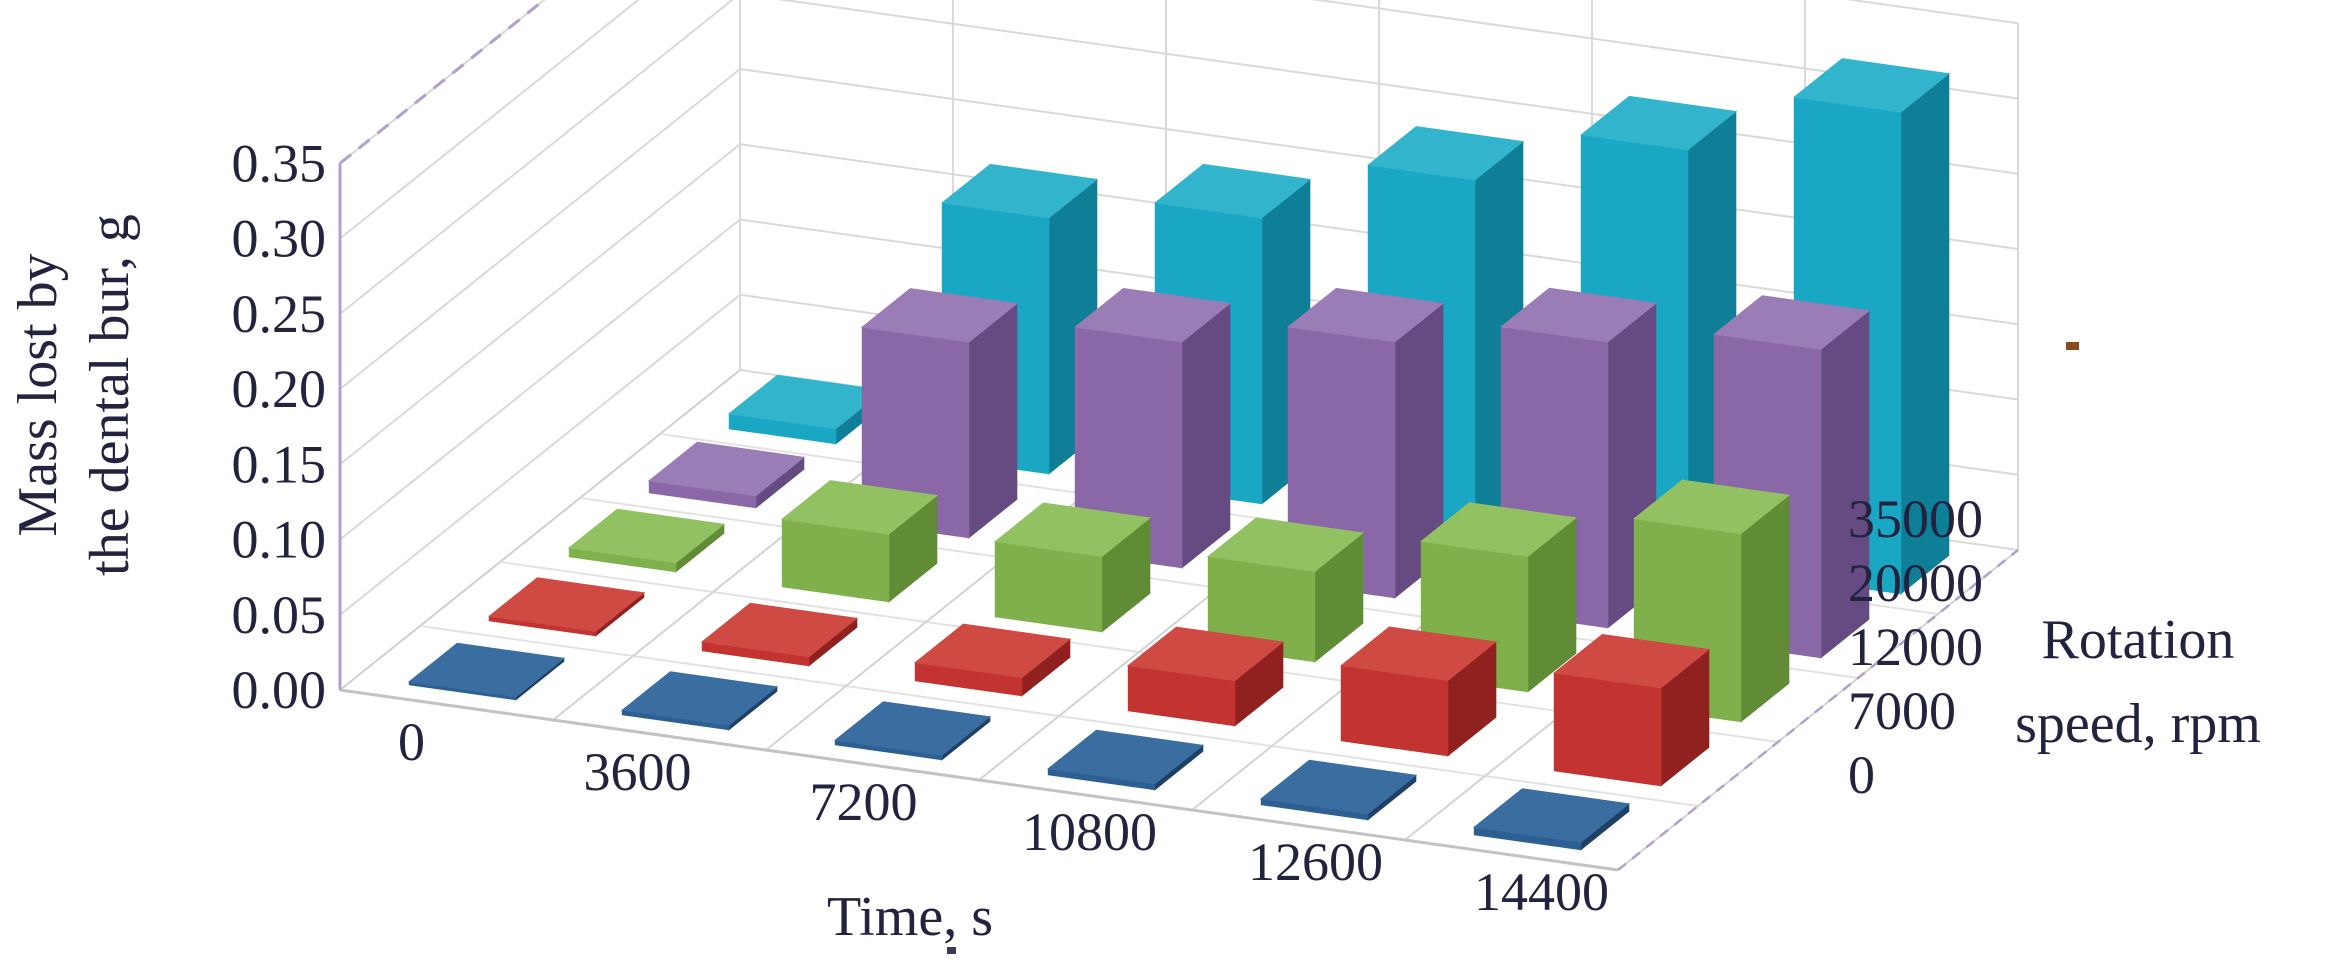 The width and height of the screenshot is (2335, 971). I want to click on bar-top-0rpm-t12600, so click(1339, 787).